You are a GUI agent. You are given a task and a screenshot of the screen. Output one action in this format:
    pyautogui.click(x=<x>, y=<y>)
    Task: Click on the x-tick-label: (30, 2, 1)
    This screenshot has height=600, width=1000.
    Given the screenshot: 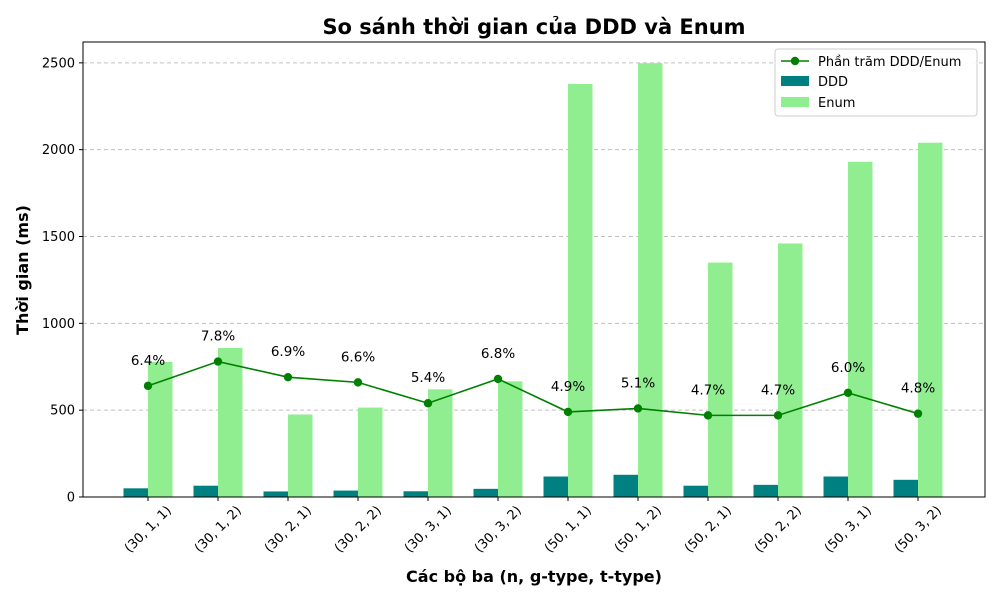 What is the action you would take?
    pyautogui.click(x=288, y=529)
    